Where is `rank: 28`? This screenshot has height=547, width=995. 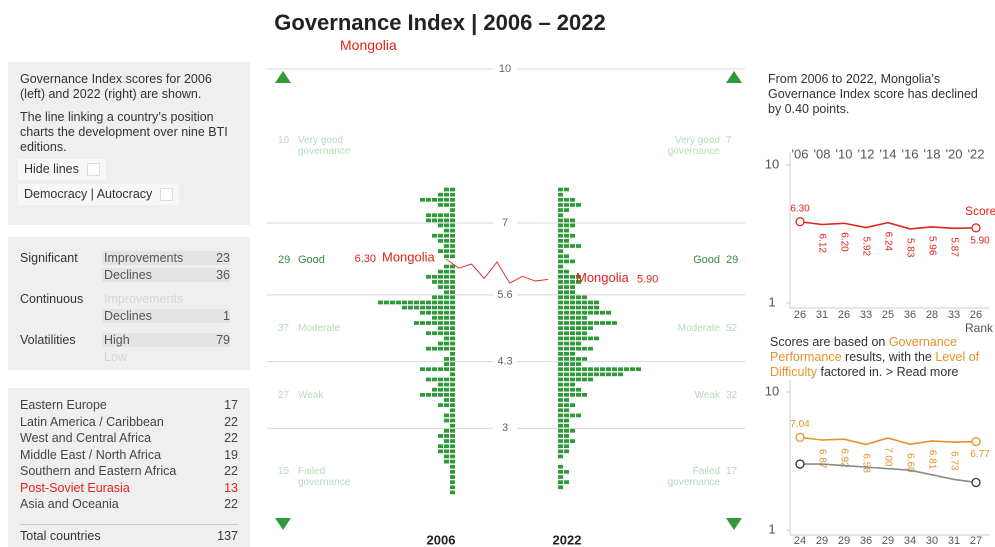 rank: 28 is located at coordinates (932, 315).